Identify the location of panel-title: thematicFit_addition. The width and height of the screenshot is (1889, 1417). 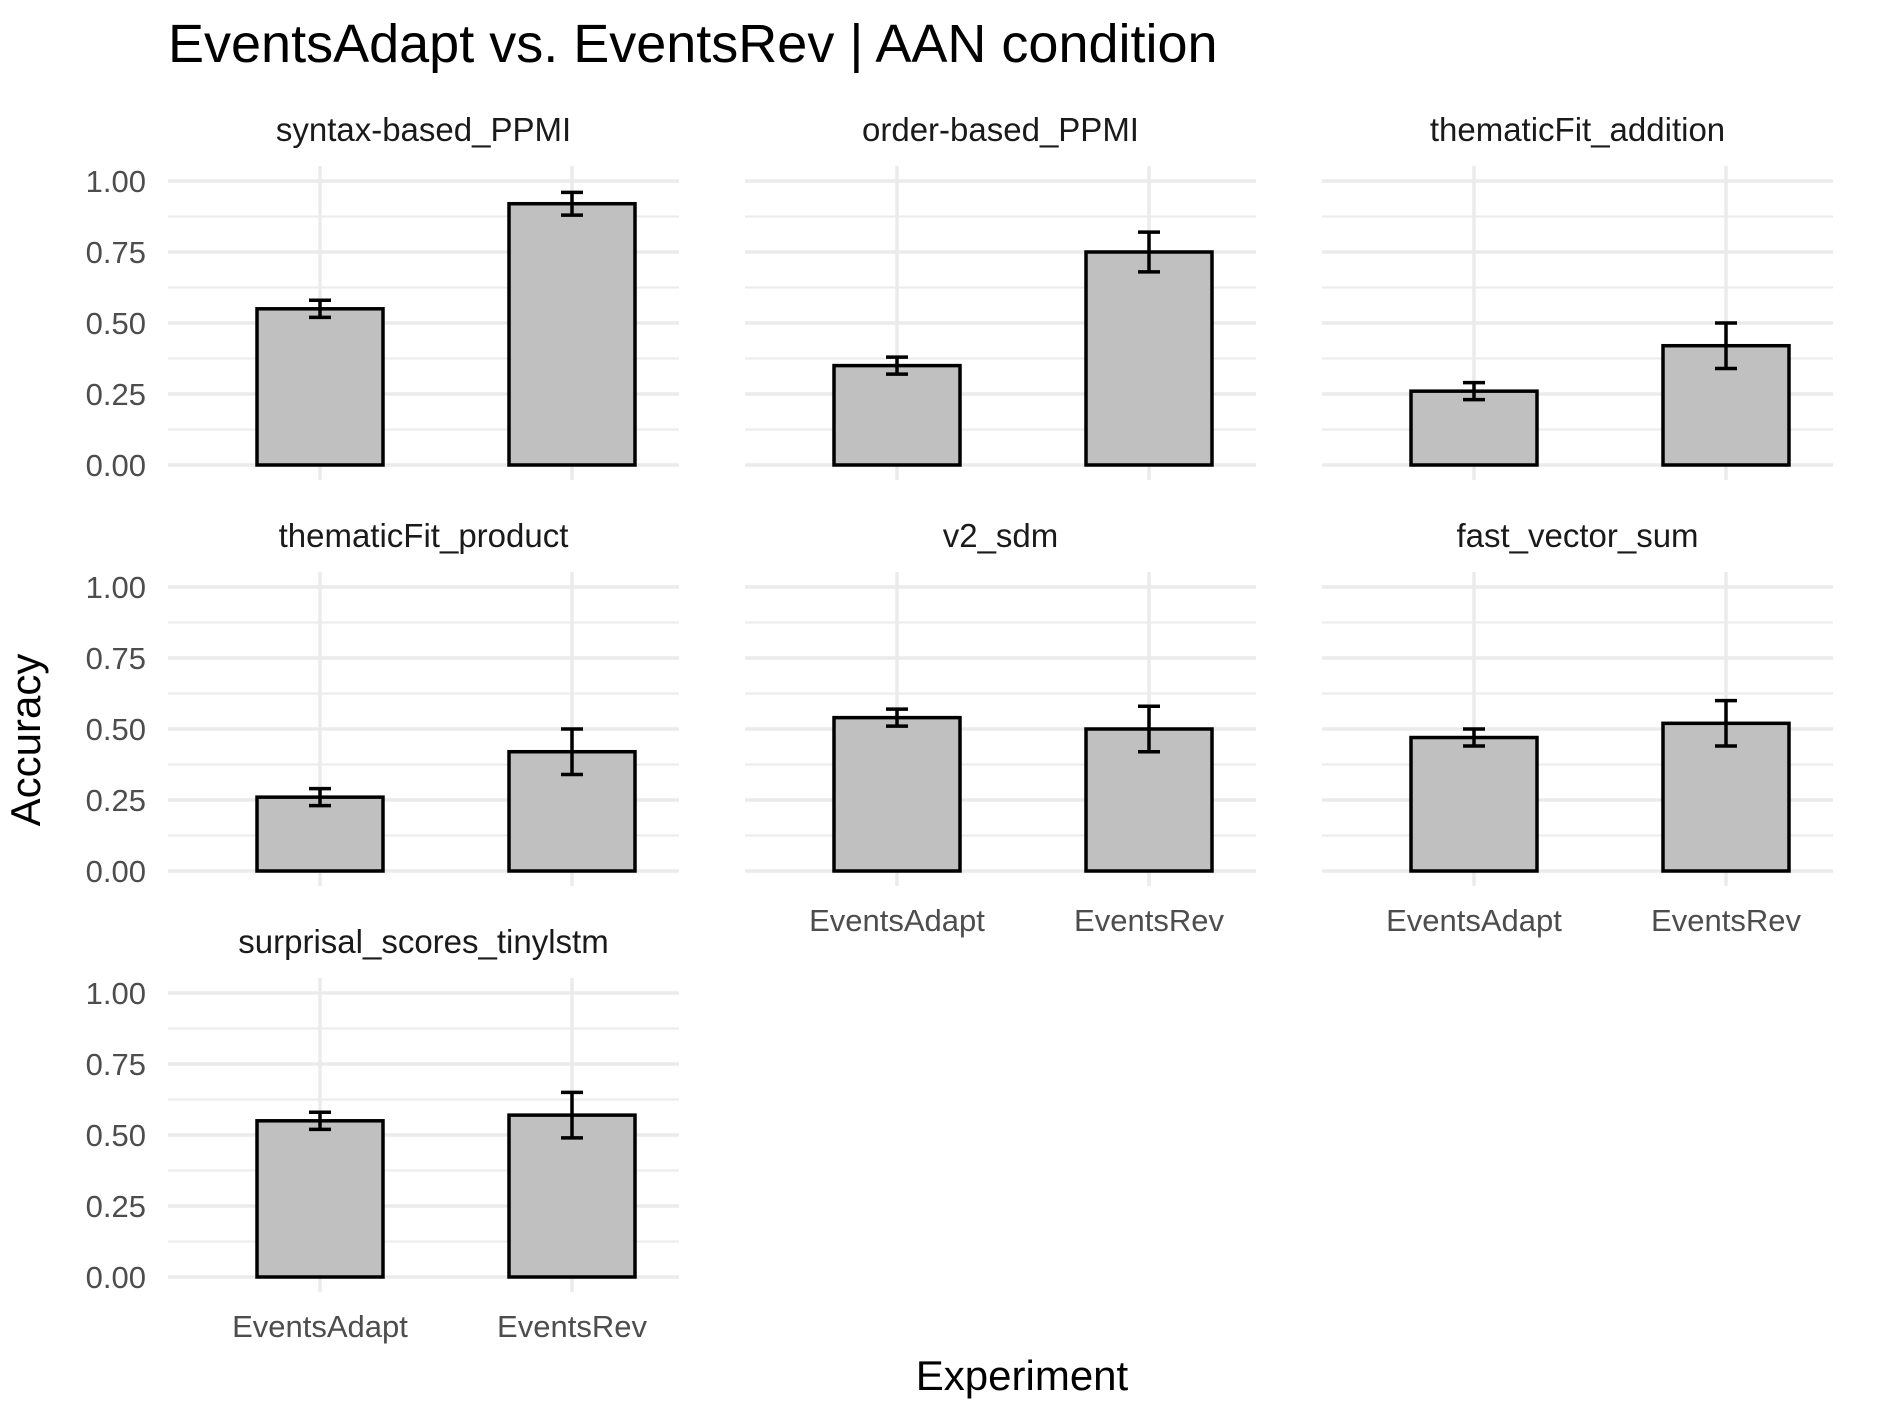
(1577, 129).